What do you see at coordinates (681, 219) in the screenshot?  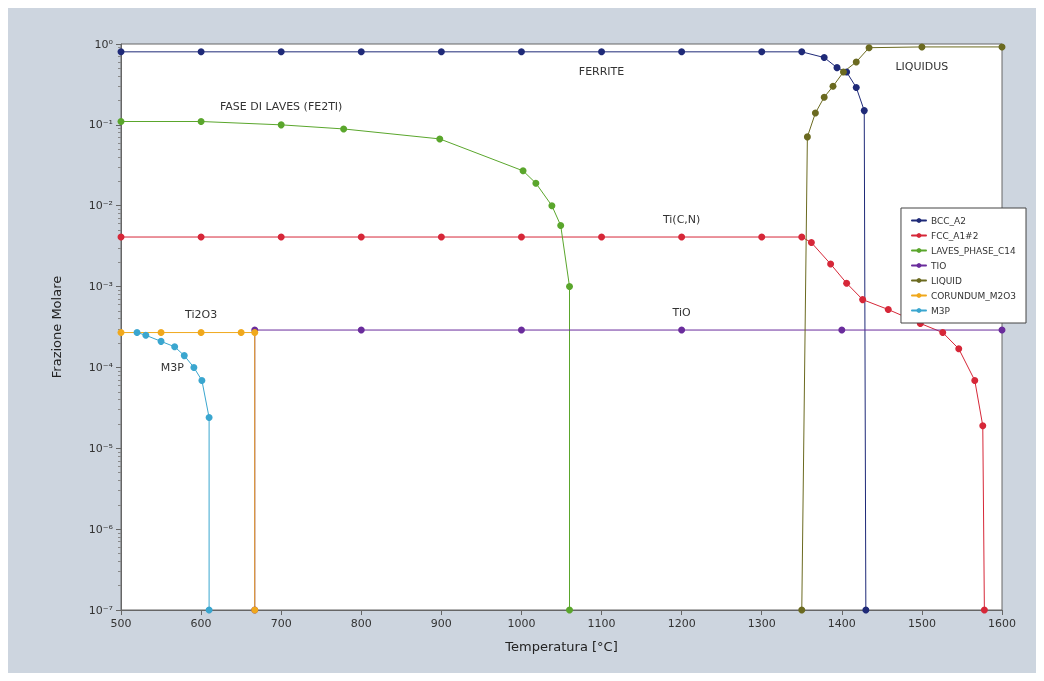 I see `annotation: Ti(C,N)` at bounding box center [681, 219].